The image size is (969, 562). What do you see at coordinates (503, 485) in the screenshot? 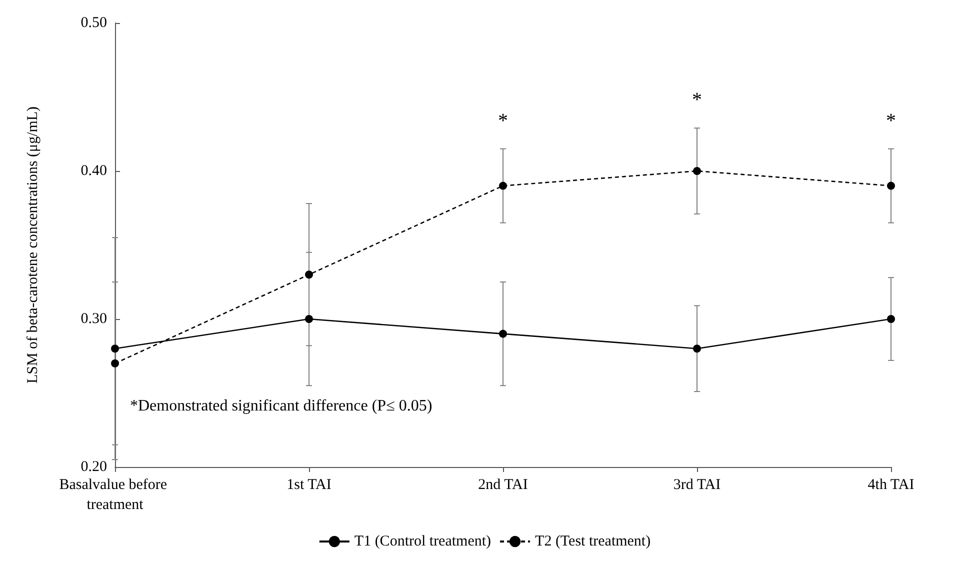
I see `x-tick-label: 2nd TAI` at bounding box center [503, 485].